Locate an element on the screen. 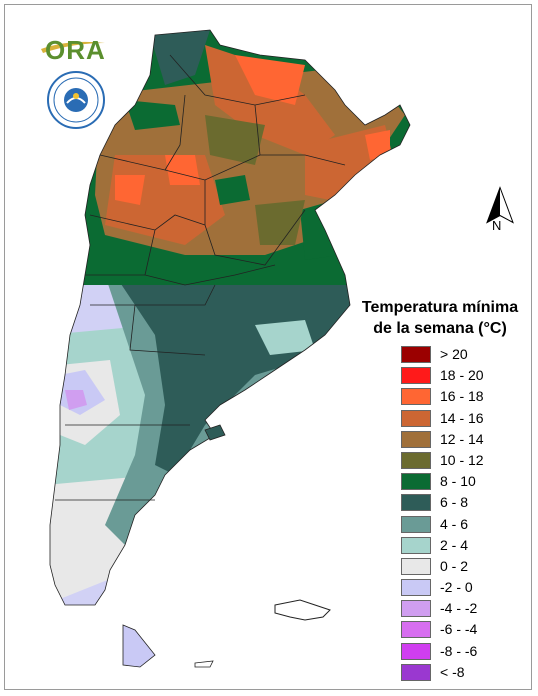 This screenshot has height=696, width=538. legend-row: -2 - 0 is located at coordinates (469, 587).